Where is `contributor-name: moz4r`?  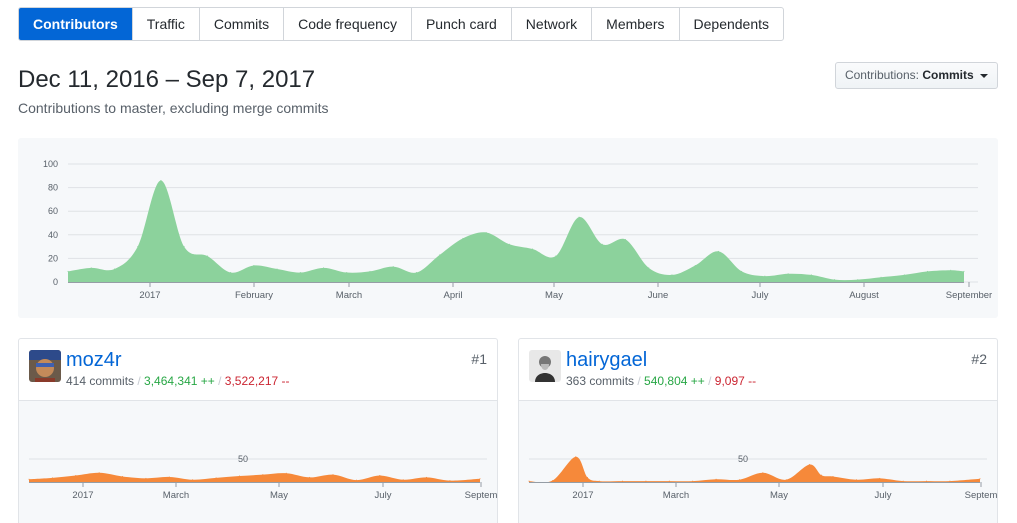 contributor-name: moz4r is located at coordinates (94, 360).